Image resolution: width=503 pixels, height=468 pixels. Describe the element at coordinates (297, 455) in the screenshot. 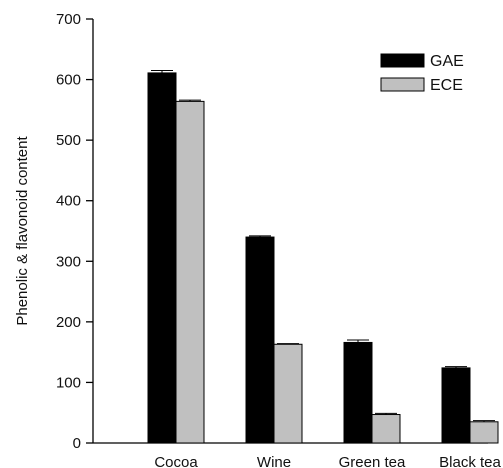

I see `x-axis: Cocoa Wine Green tea Black tea` at that location.